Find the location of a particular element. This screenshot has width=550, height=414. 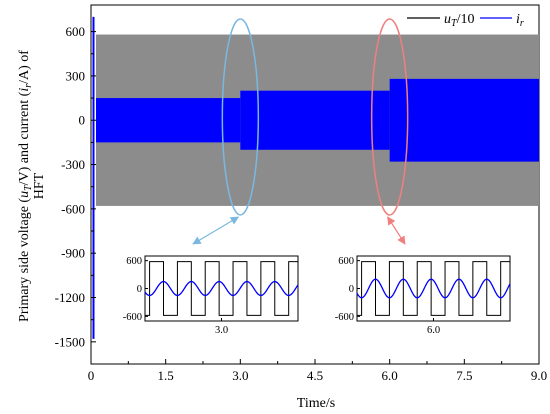

x-axis: 0 1.5 3.0 4.5 6.0 7.5 9.0 is located at coordinates (317, 371).